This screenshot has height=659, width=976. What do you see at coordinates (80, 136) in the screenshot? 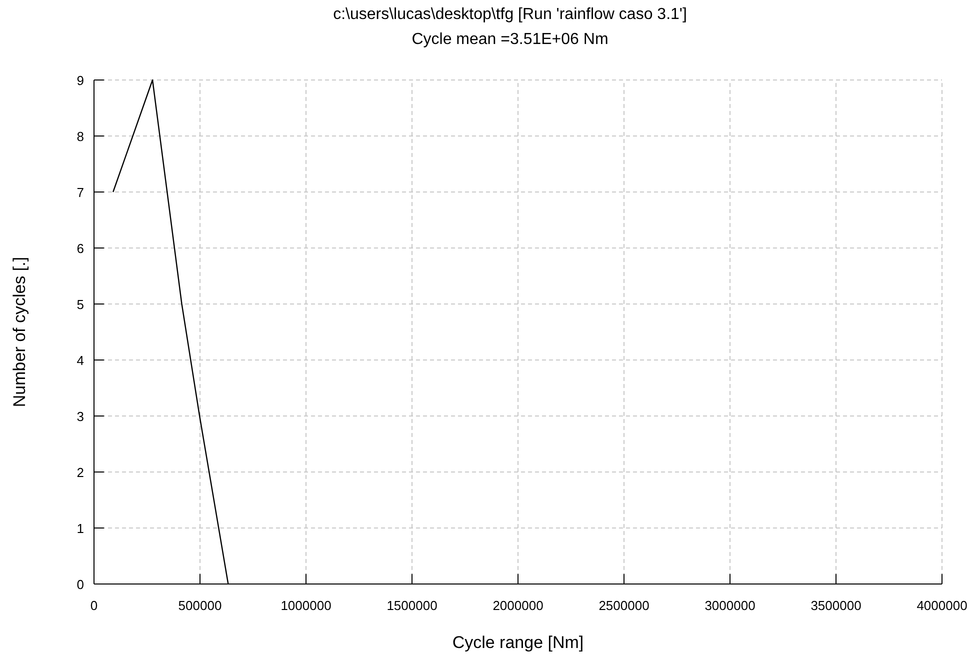
I see `y-tick-label: 8` at bounding box center [80, 136].